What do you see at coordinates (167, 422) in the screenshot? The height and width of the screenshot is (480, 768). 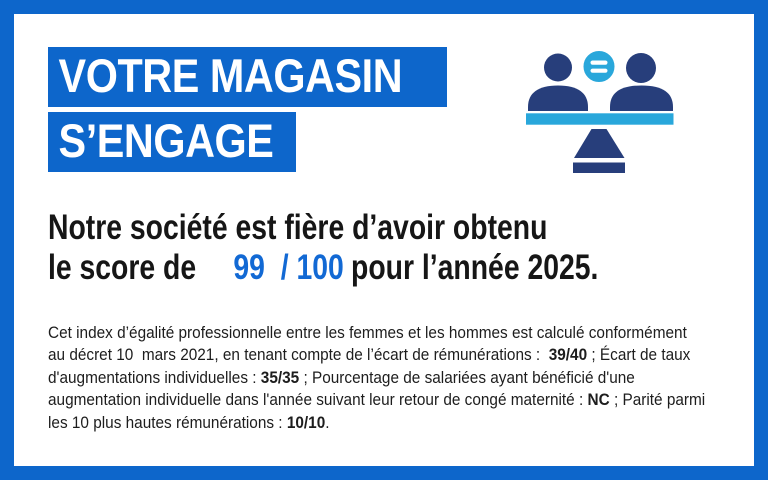 I see `paragraph-text: les 10 plus hautes rémunérations :` at bounding box center [167, 422].